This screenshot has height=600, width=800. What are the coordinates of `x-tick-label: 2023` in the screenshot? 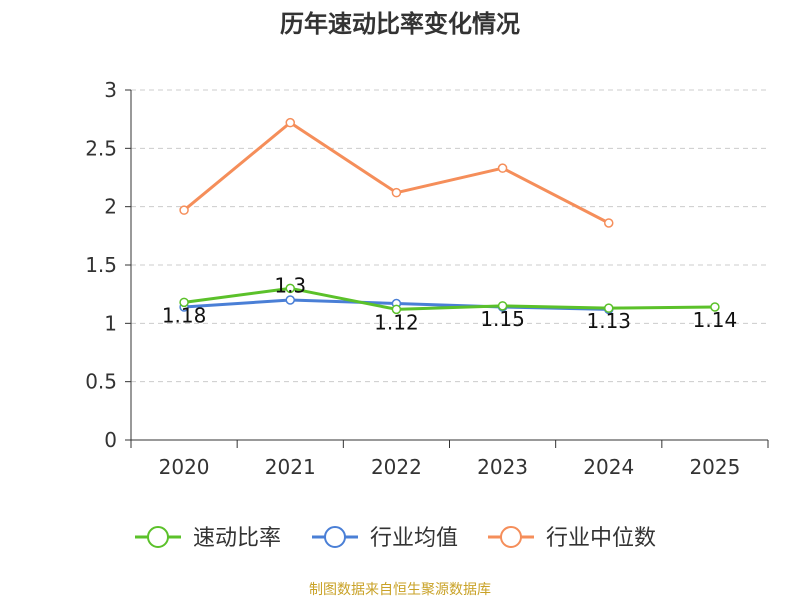 It's located at (502, 467).